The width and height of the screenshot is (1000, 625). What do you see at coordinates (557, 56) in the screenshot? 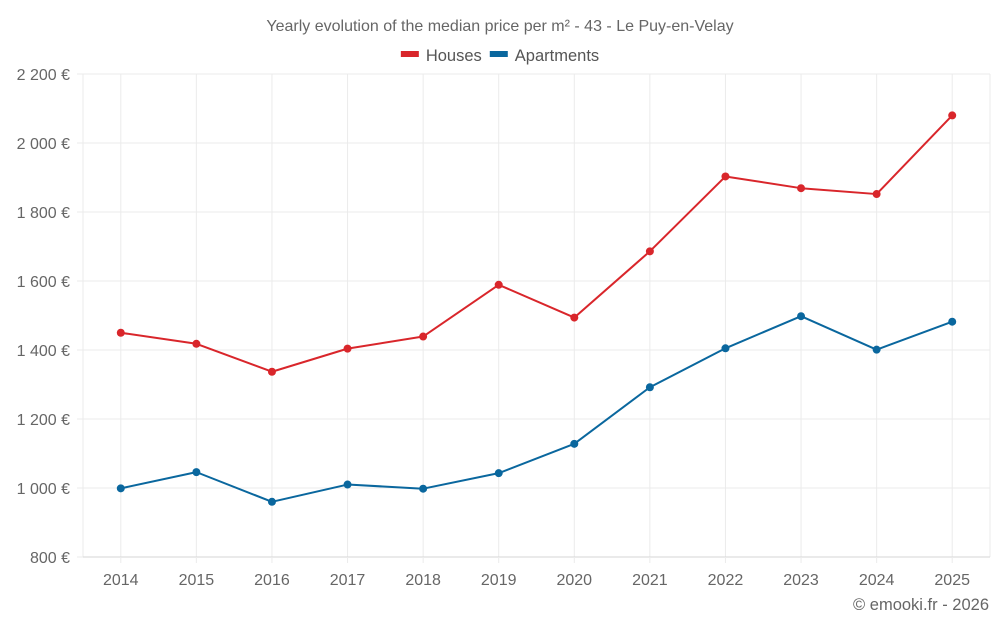
I see `legend-label: Apartments` at bounding box center [557, 56].